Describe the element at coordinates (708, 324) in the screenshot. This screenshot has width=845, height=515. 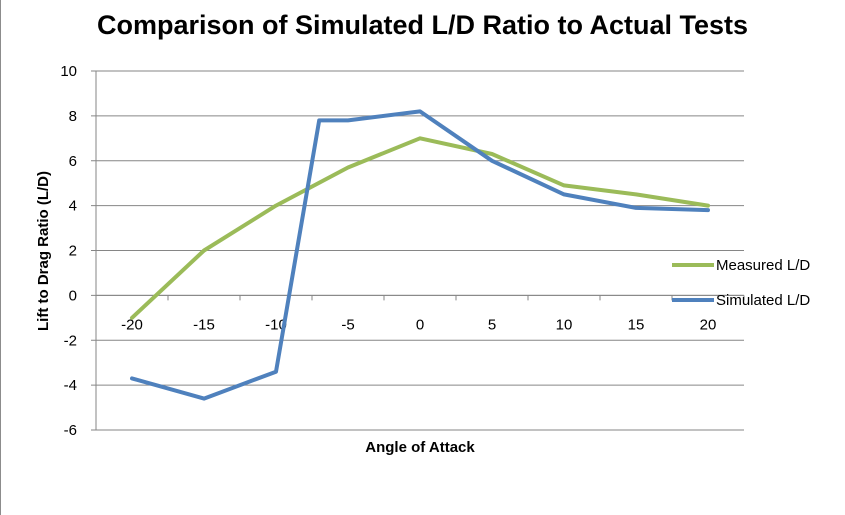
I see `x-tick-label: 20` at that location.